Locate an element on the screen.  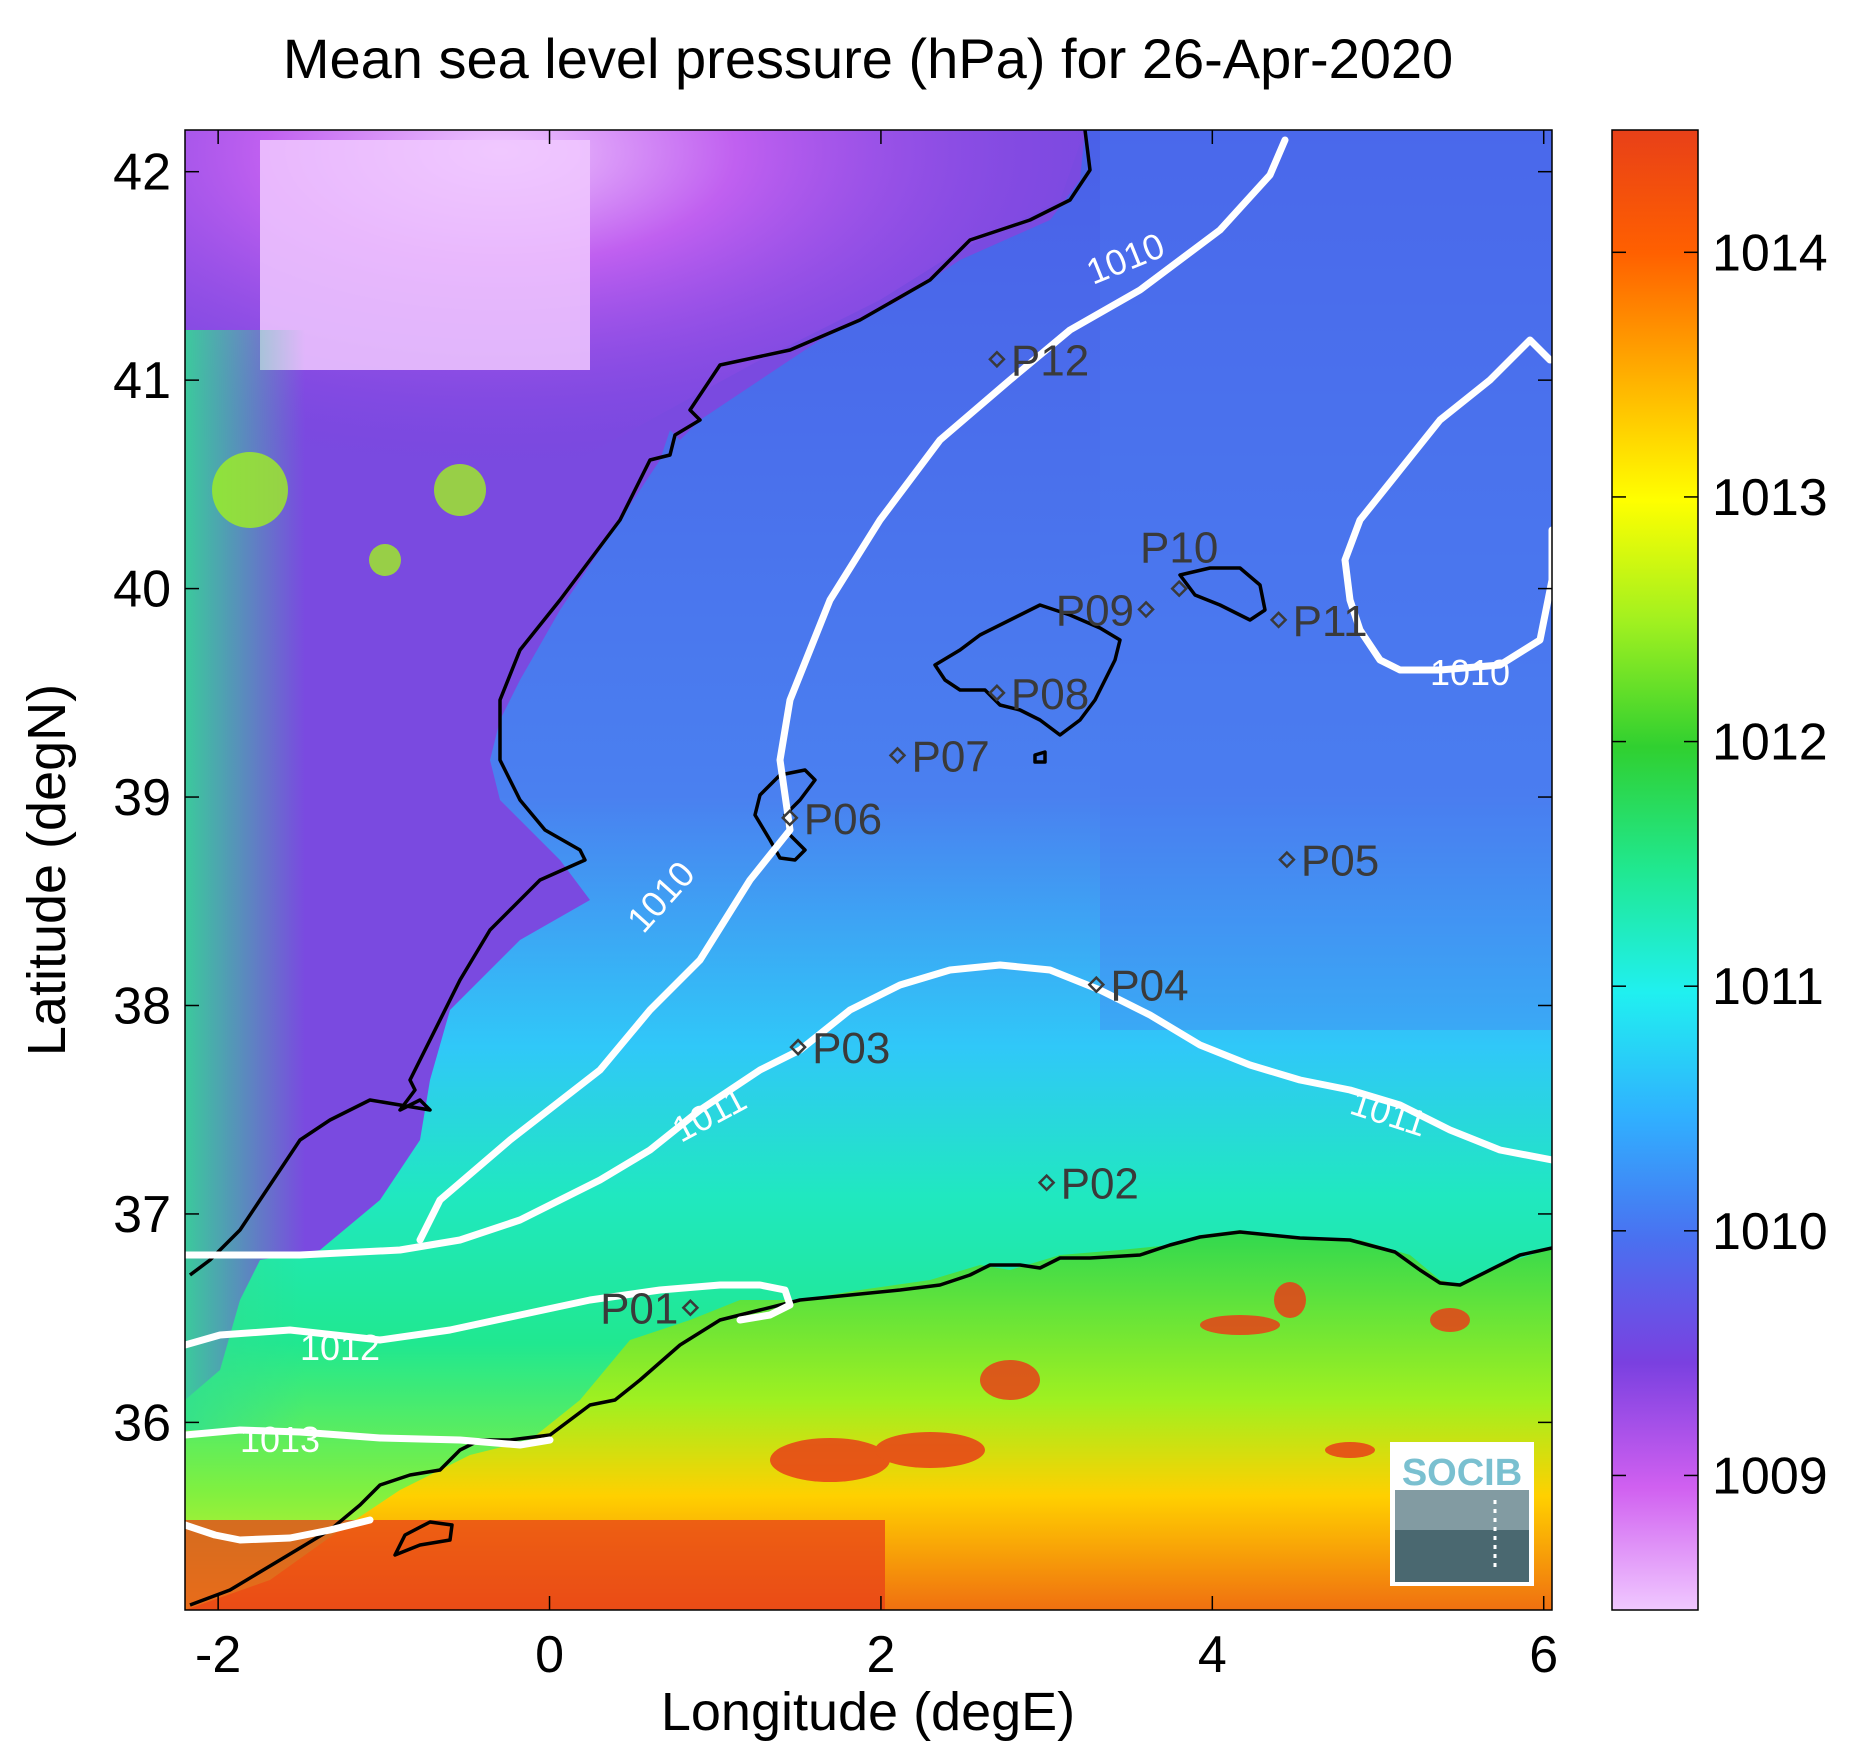
station-marker-p03: P03 is located at coordinates (839, 1048).